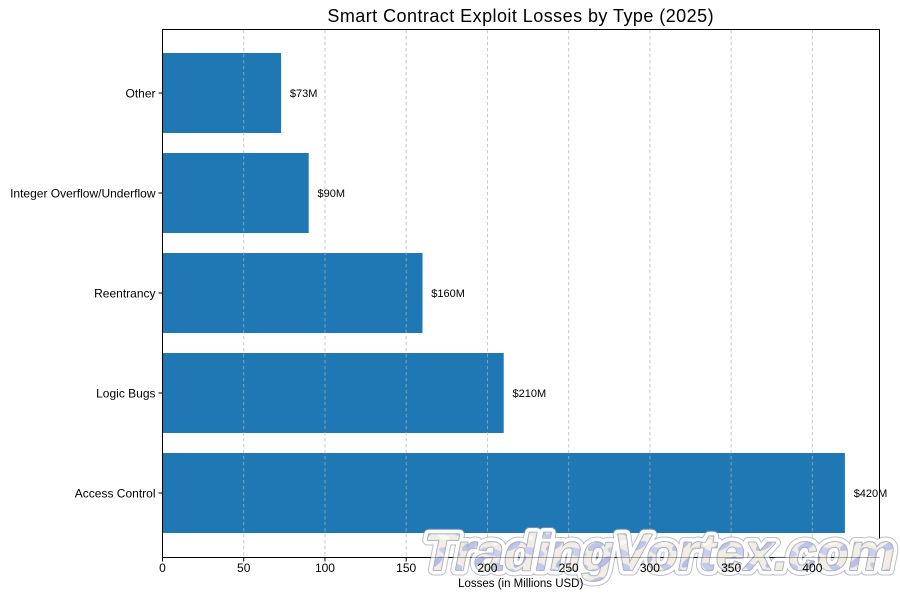 The height and width of the screenshot is (600, 900). Describe the element at coordinates (569, 568) in the screenshot. I see `svg-text: 250` at that location.